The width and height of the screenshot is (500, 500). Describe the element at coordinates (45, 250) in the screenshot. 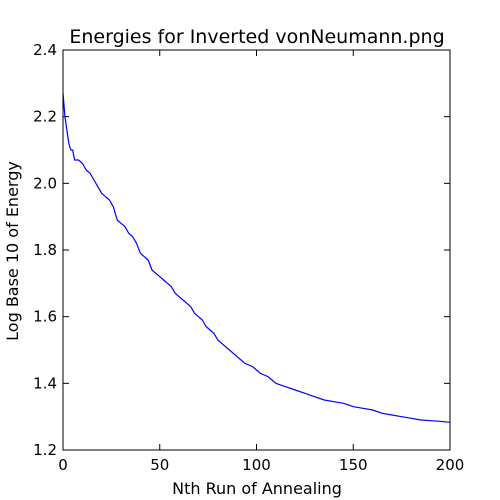

I see `y-tick-label: 1.8` at that location.